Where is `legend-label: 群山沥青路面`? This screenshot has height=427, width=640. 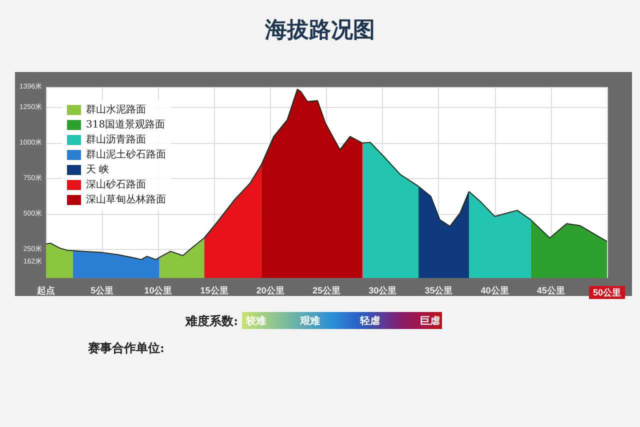 legend-label: 群山沥青路面 is located at coordinates (116, 140).